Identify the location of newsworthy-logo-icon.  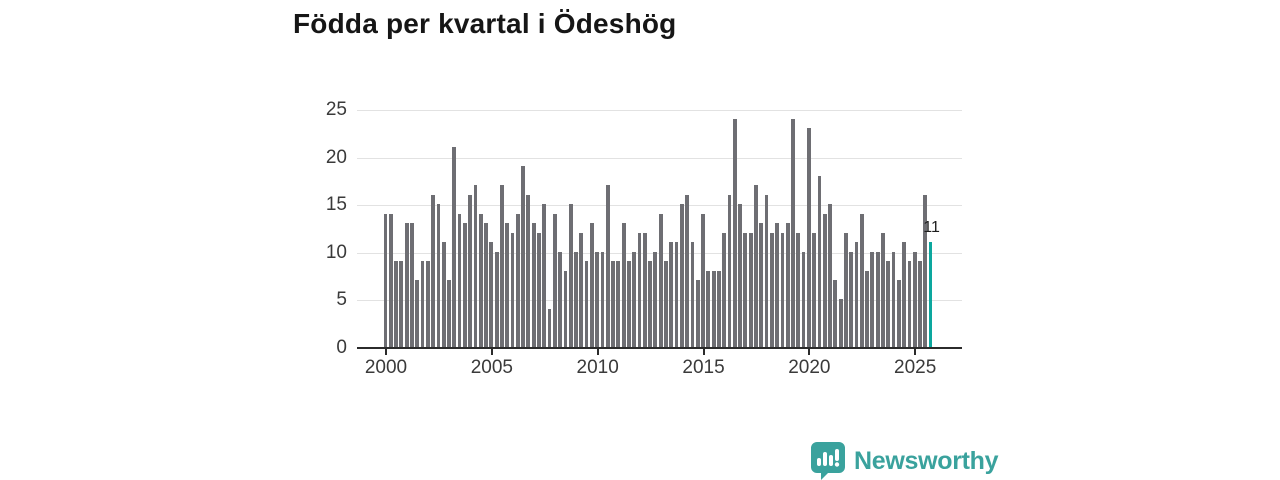
(828, 460).